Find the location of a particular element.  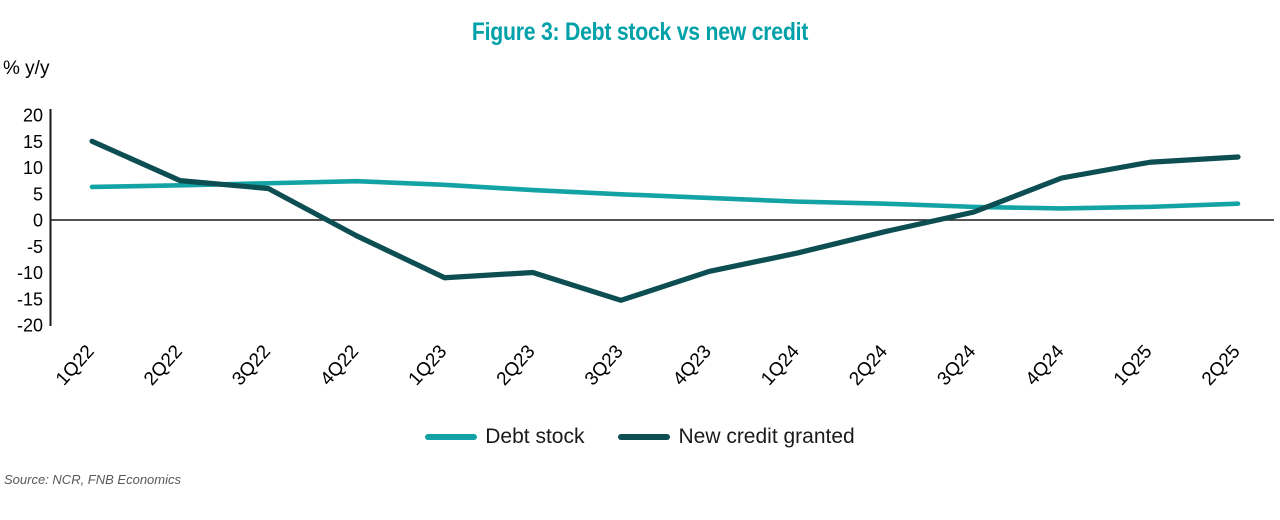

legend-item-debt-stock: Debt stock is located at coordinates (504, 437).